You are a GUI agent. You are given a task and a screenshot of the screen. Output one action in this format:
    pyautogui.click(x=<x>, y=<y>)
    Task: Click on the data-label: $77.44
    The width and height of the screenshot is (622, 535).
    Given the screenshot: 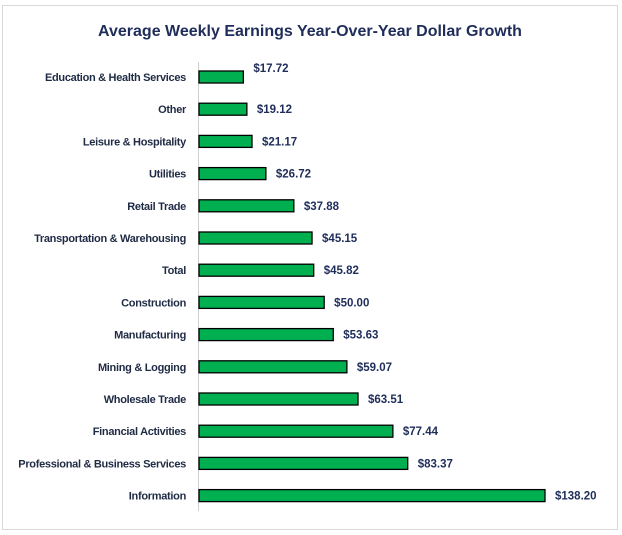 What is the action you would take?
    pyautogui.click(x=421, y=432)
    